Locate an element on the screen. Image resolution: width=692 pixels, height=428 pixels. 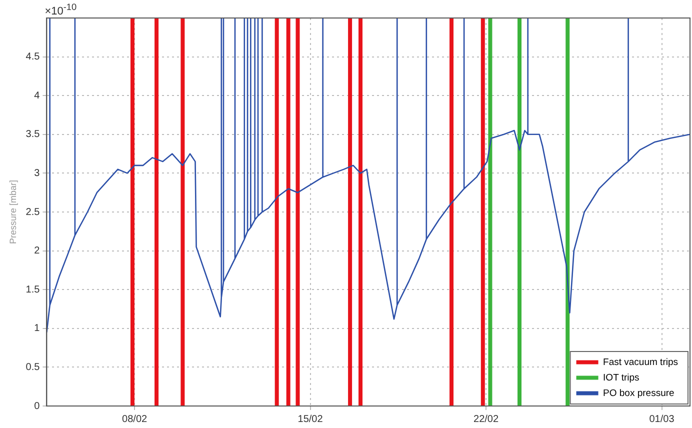
x-tick-label: 01/03 is located at coordinates (662, 419).